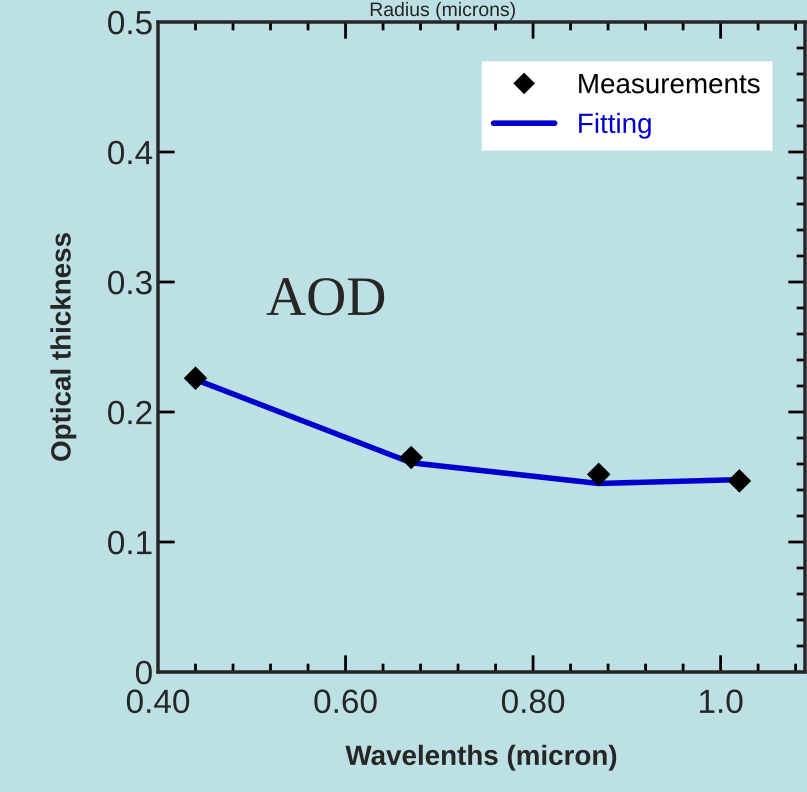 The width and height of the screenshot is (807, 792). I want to click on y-tick-label: 0.2, so click(130, 412).